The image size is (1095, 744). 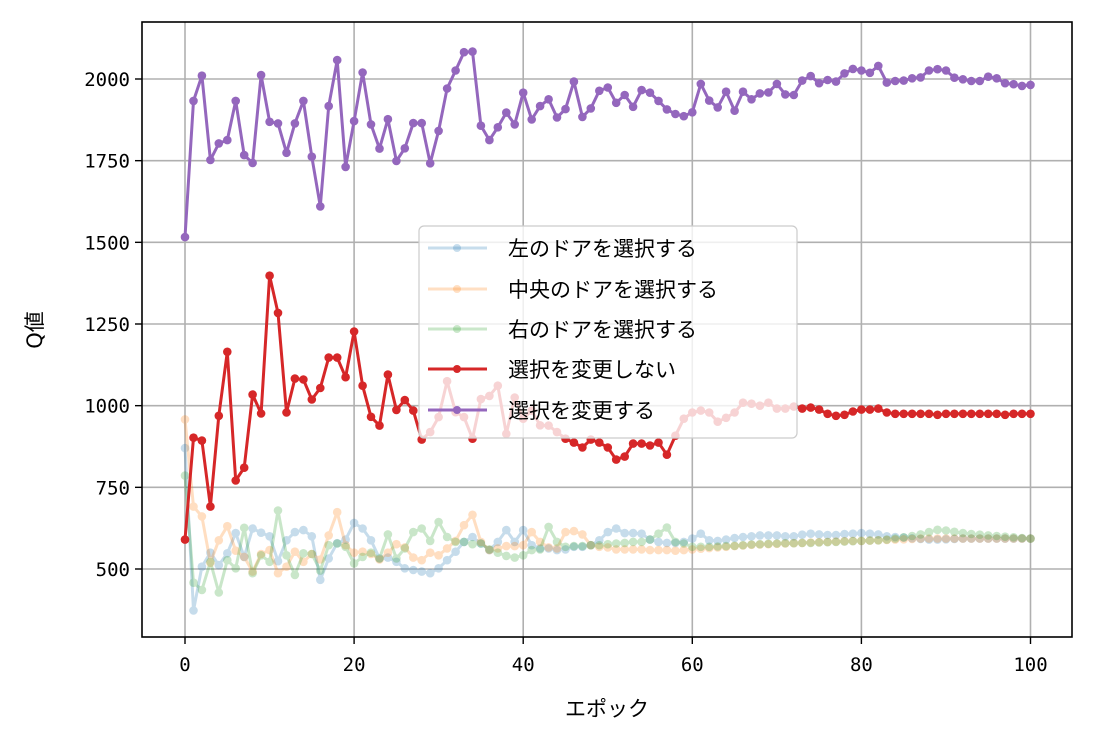 I want to click on x-tick-label: 60, so click(x=692, y=665).